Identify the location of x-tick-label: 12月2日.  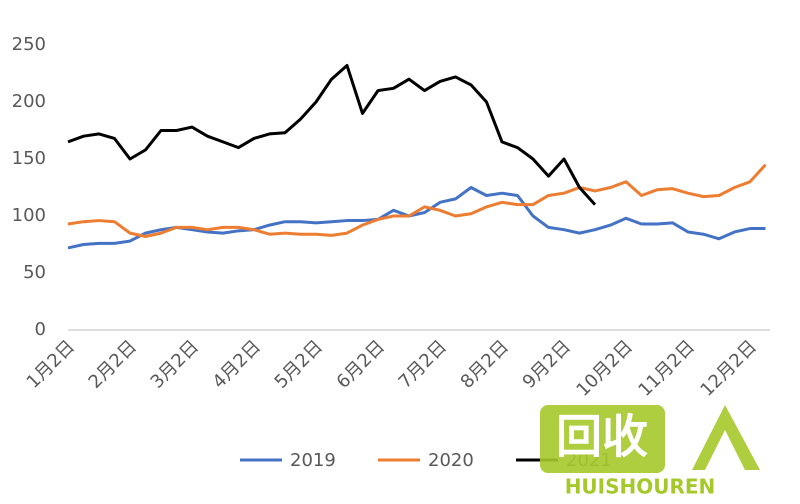
(728, 368).